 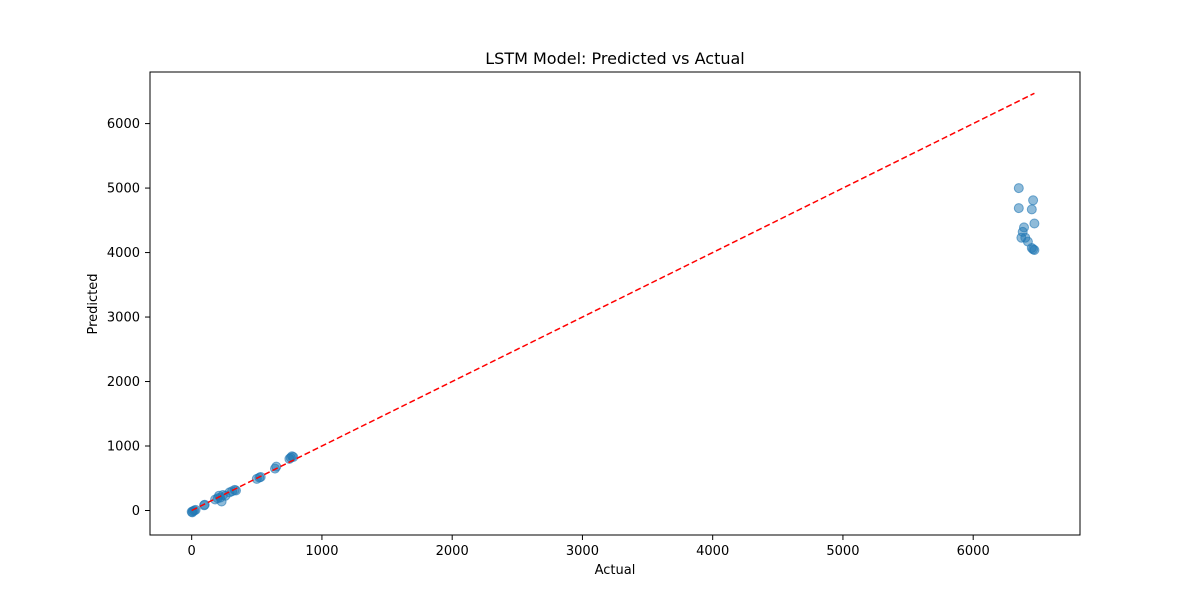 I want to click on x-tick-label: 5000, so click(x=842, y=551).